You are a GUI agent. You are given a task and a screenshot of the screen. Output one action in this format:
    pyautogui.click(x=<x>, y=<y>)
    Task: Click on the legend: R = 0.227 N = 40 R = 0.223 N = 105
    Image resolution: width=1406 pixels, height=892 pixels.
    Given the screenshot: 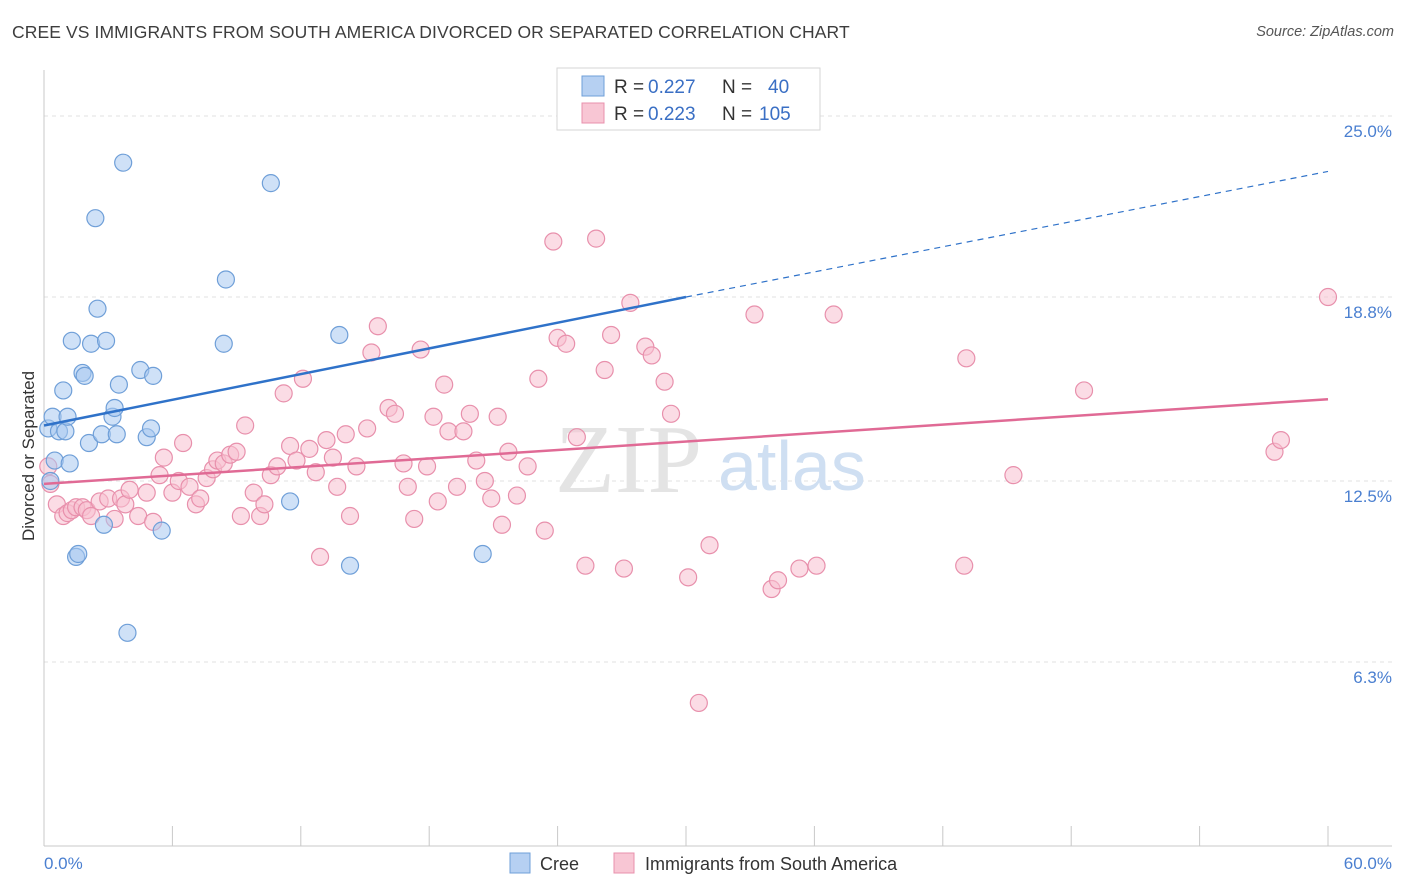 What is the action you would take?
    pyautogui.click(x=688, y=99)
    